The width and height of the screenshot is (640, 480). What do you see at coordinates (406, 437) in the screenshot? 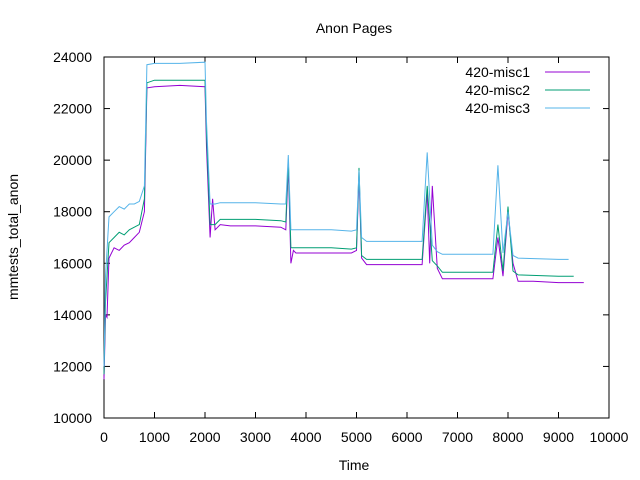
I see `x-tick-label: 6000` at bounding box center [406, 437].